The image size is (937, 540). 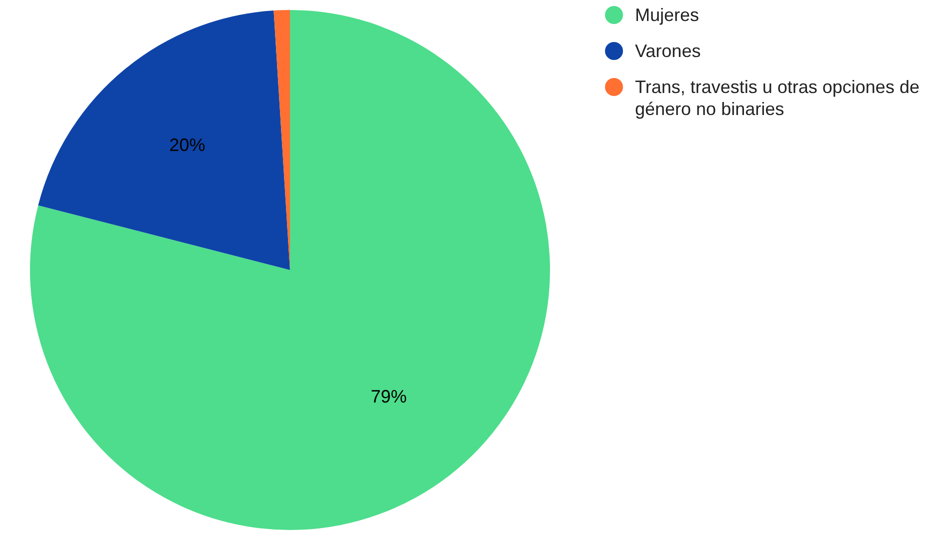 I want to click on legend-label: Varones, so click(x=668, y=51).